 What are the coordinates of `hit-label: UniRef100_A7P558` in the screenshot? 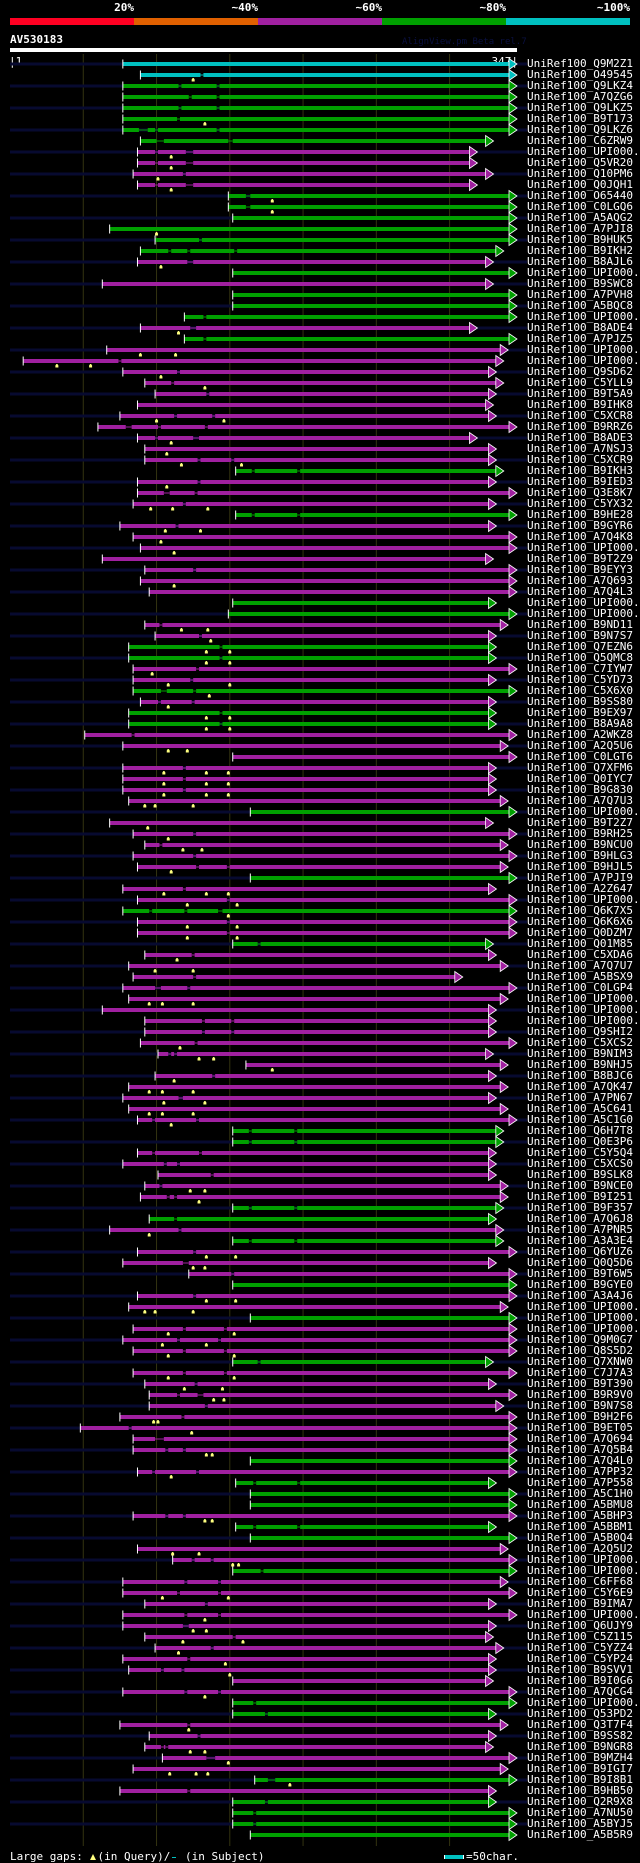 It's located at (580, 1482).